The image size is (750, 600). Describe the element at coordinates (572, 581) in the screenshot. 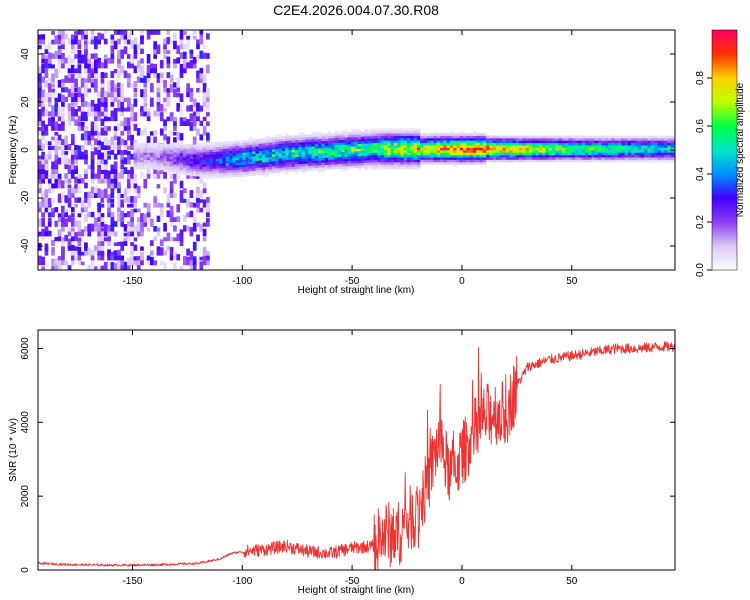

I see `x-tick-label: 50` at that location.